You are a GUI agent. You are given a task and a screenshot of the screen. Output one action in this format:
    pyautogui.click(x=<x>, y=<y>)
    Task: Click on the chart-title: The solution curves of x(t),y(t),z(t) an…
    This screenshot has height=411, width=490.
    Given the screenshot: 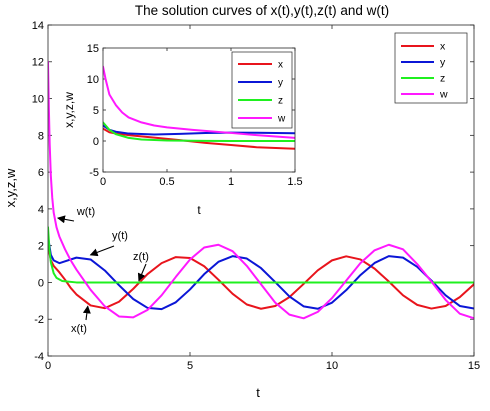 What is the action you would take?
    pyautogui.click(x=262, y=10)
    